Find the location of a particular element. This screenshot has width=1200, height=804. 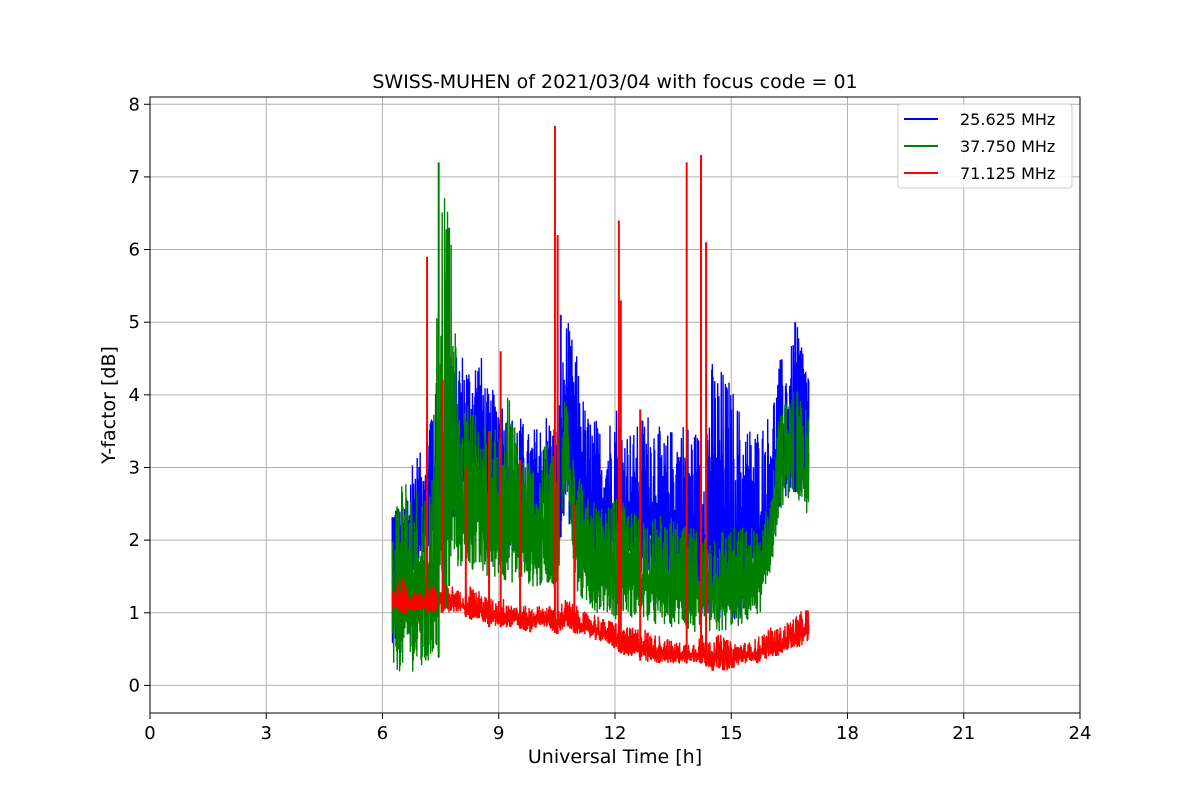

x-tick-label: 24 is located at coordinates (1080, 733).